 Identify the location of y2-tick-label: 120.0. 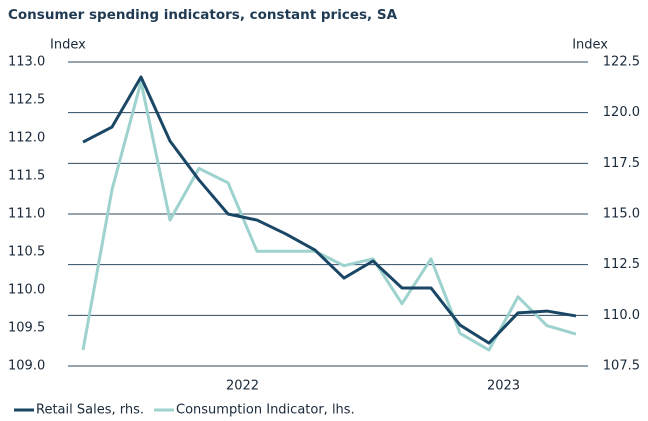
(621, 112).